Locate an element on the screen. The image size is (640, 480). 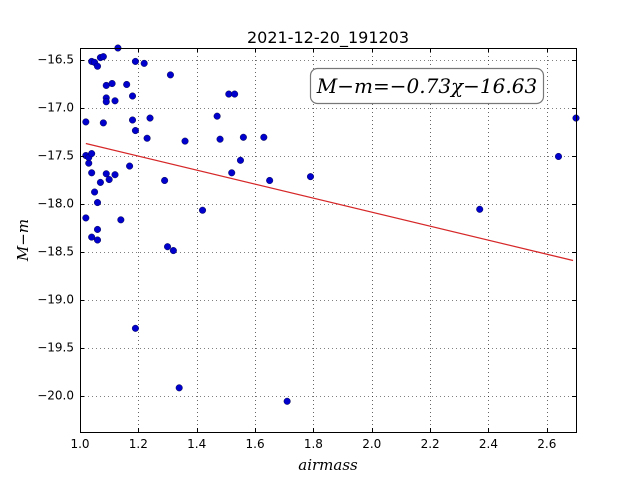
x-tick-label: 2.2 is located at coordinates (430, 444).